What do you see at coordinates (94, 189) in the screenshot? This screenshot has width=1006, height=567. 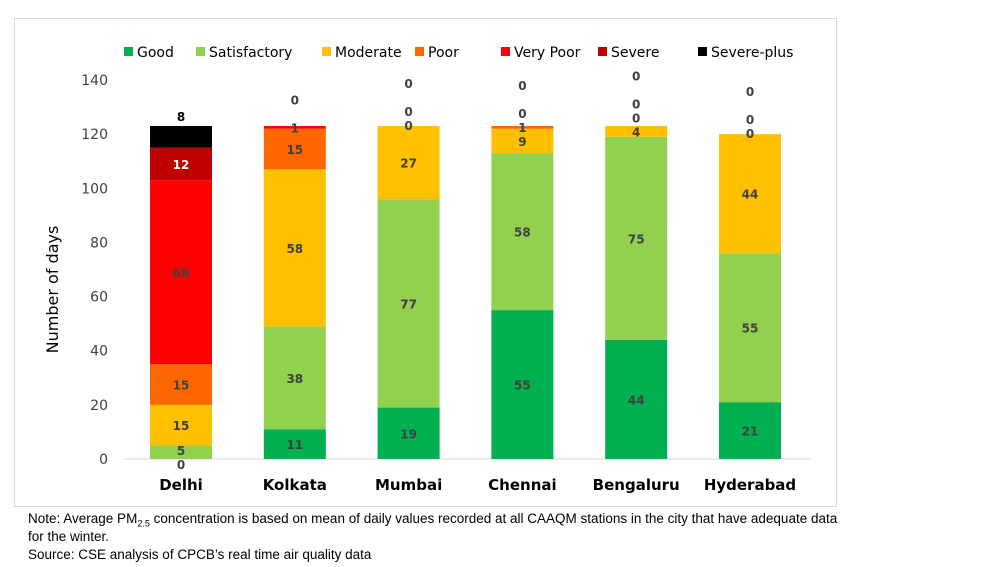 I see `y-tick-label: 100` at bounding box center [94, 189].